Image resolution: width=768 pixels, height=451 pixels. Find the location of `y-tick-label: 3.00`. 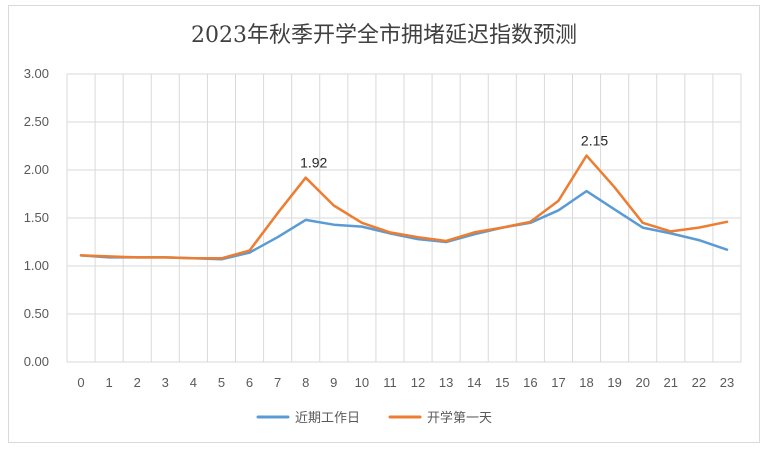

y-tick-label: 3.00 is located at coordinates (36, 73).